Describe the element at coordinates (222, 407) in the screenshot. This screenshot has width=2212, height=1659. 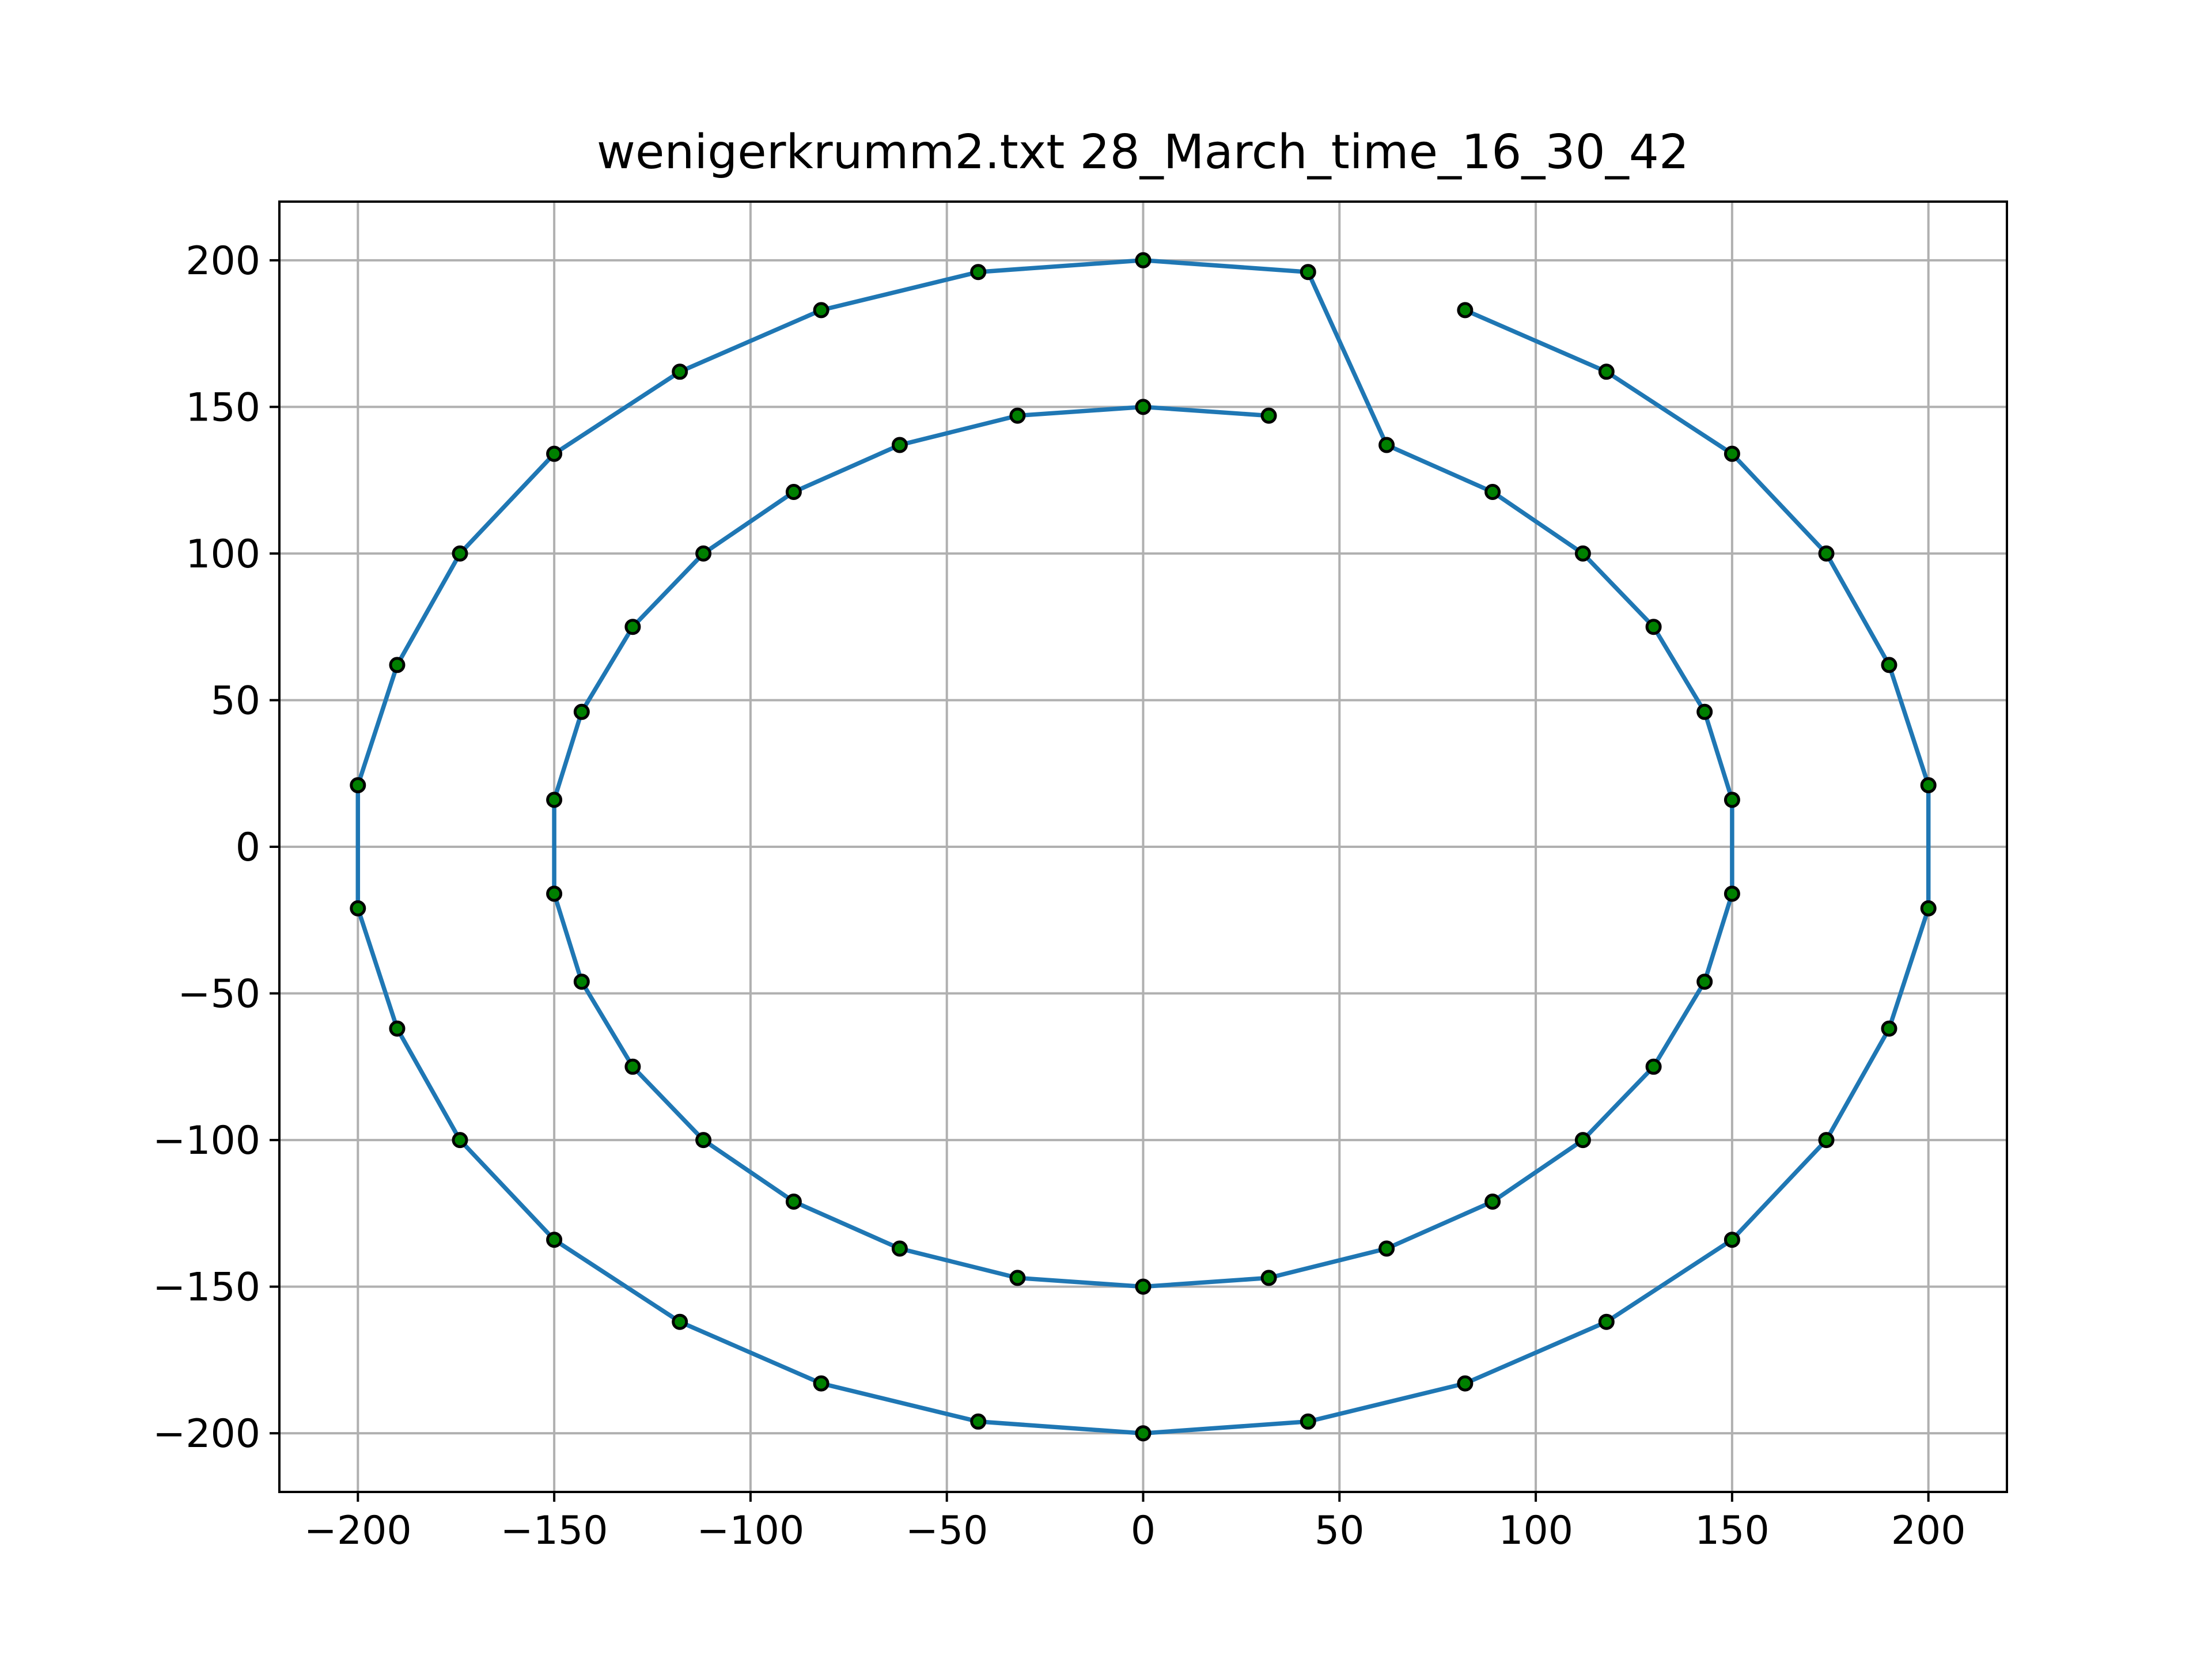
I see `y-tick-label: 150` at that location.